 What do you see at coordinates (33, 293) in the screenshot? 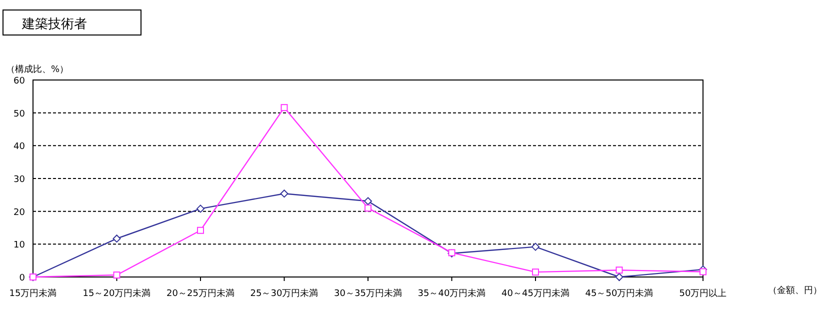
I see `x-tick-label: 15万円未満` at bounding box center [33, 293].